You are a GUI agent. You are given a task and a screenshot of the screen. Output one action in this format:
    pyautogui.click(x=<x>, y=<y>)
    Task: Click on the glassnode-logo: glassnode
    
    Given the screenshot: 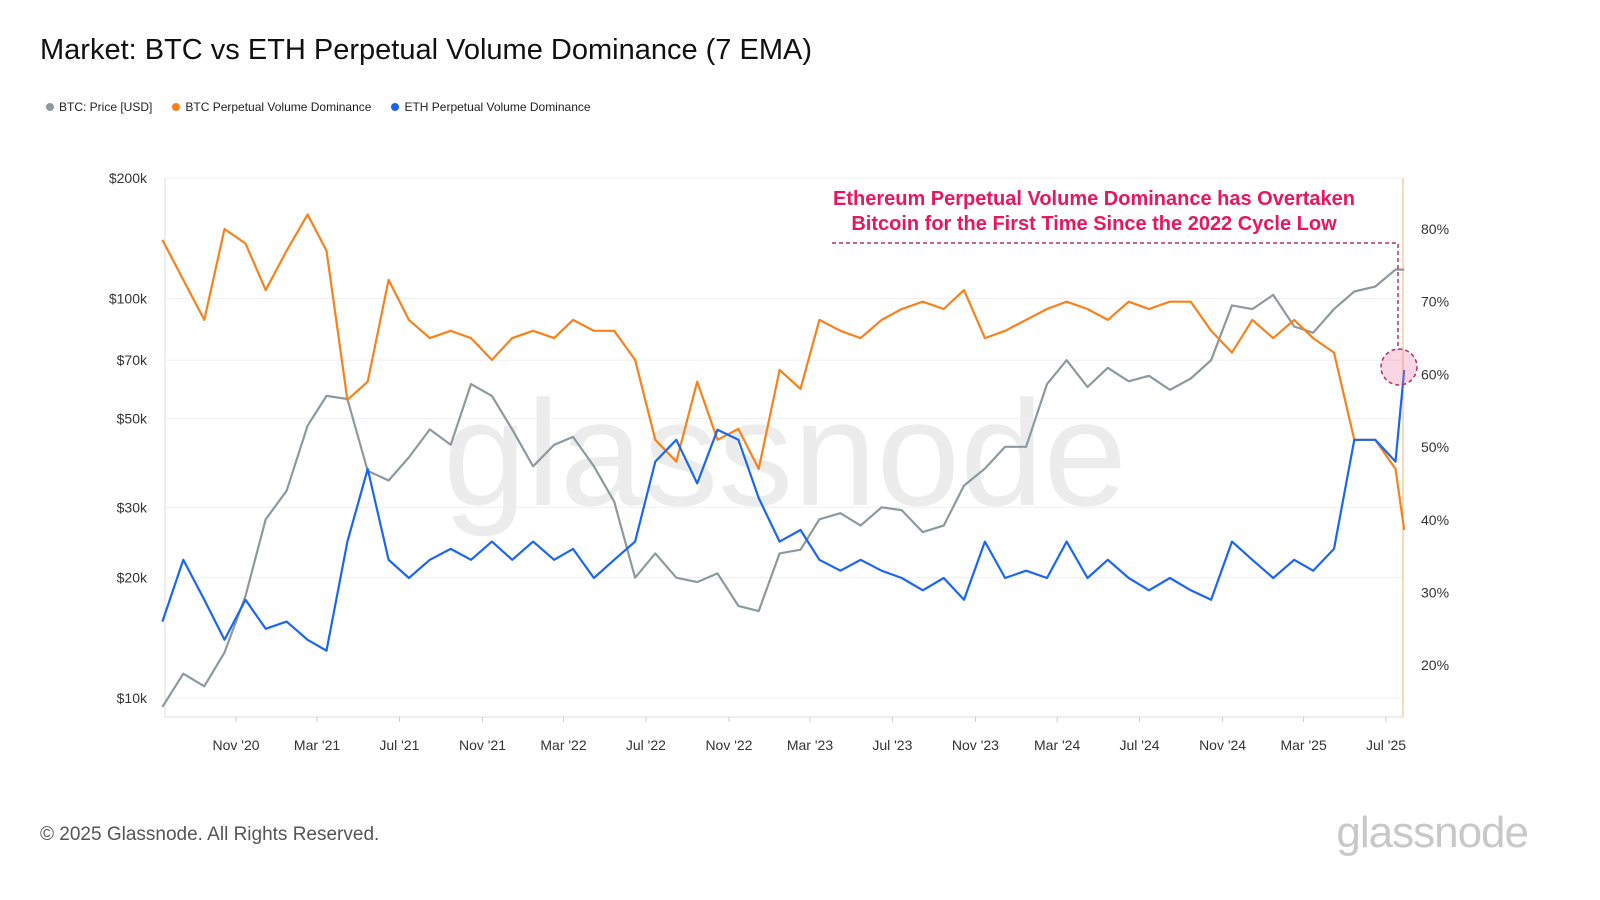 What is the action you would take?
    pyautogui.click(x=1432, y=832)
    